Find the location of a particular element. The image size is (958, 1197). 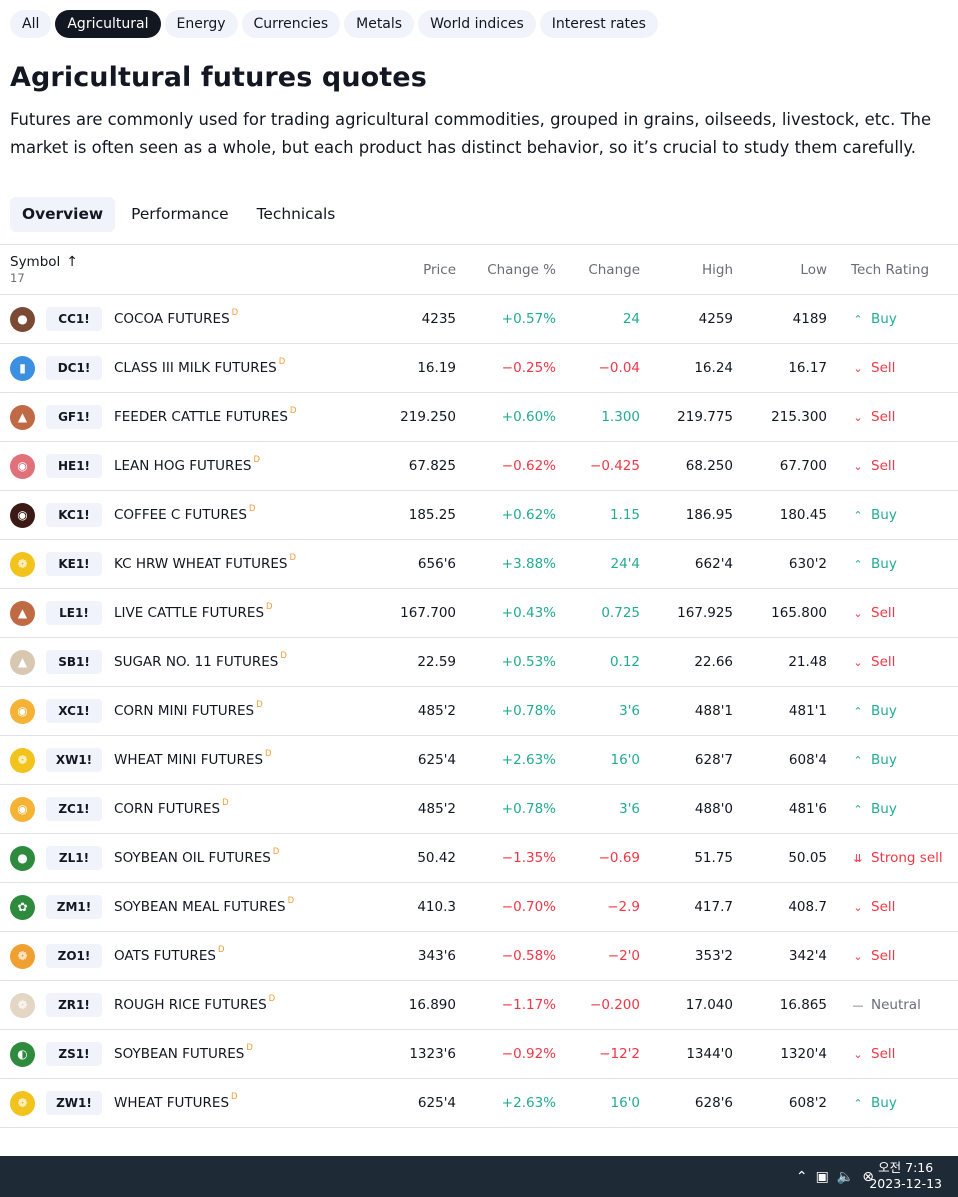

symbol-name: FEEDER CATTLE FUTURES is located at coordinates (201, 417).